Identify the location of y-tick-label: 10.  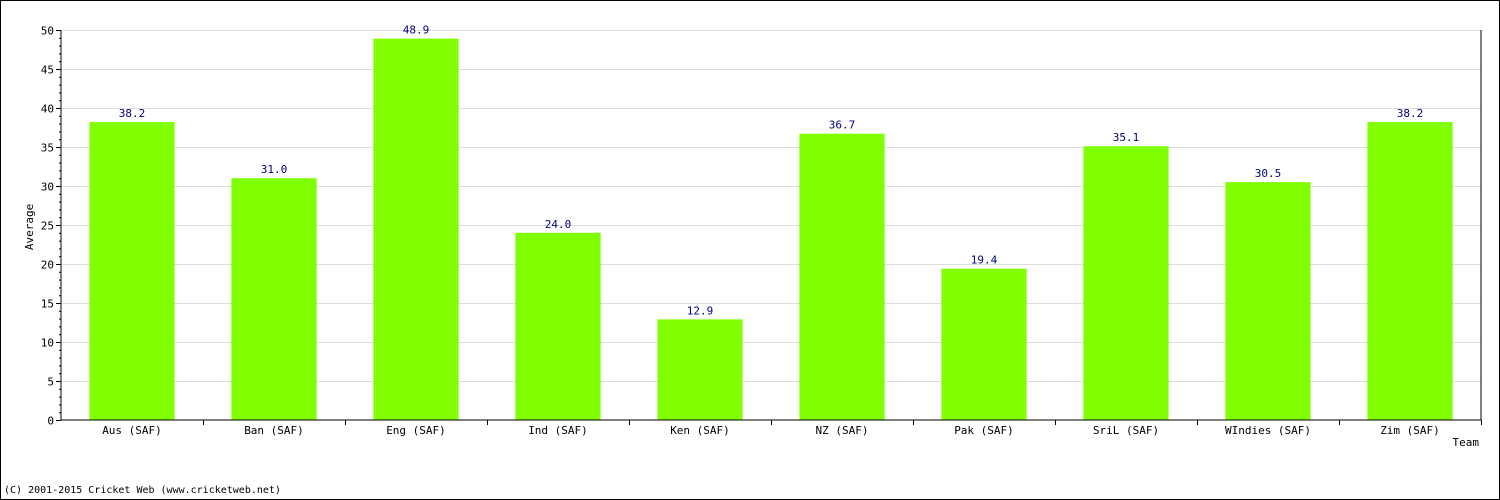
(47, 343).